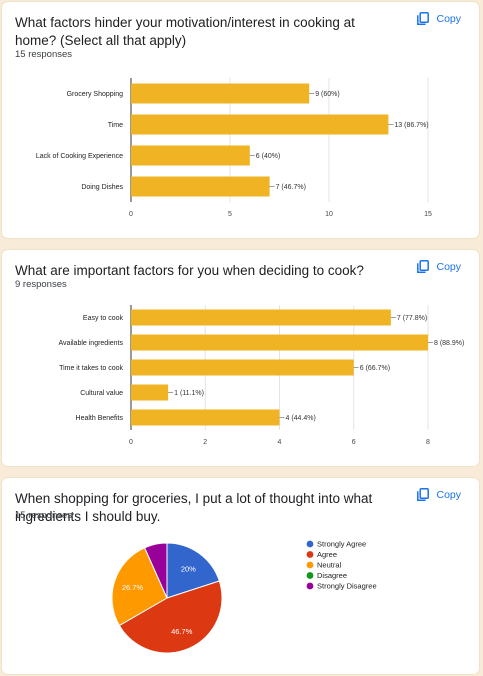 Image resolution: width=483 pixels, height=676 pixels. What do you see at coordinates (329, 214) in the screenshot?
I see `x-tick-label: 10` at bounding box center [329, 214].